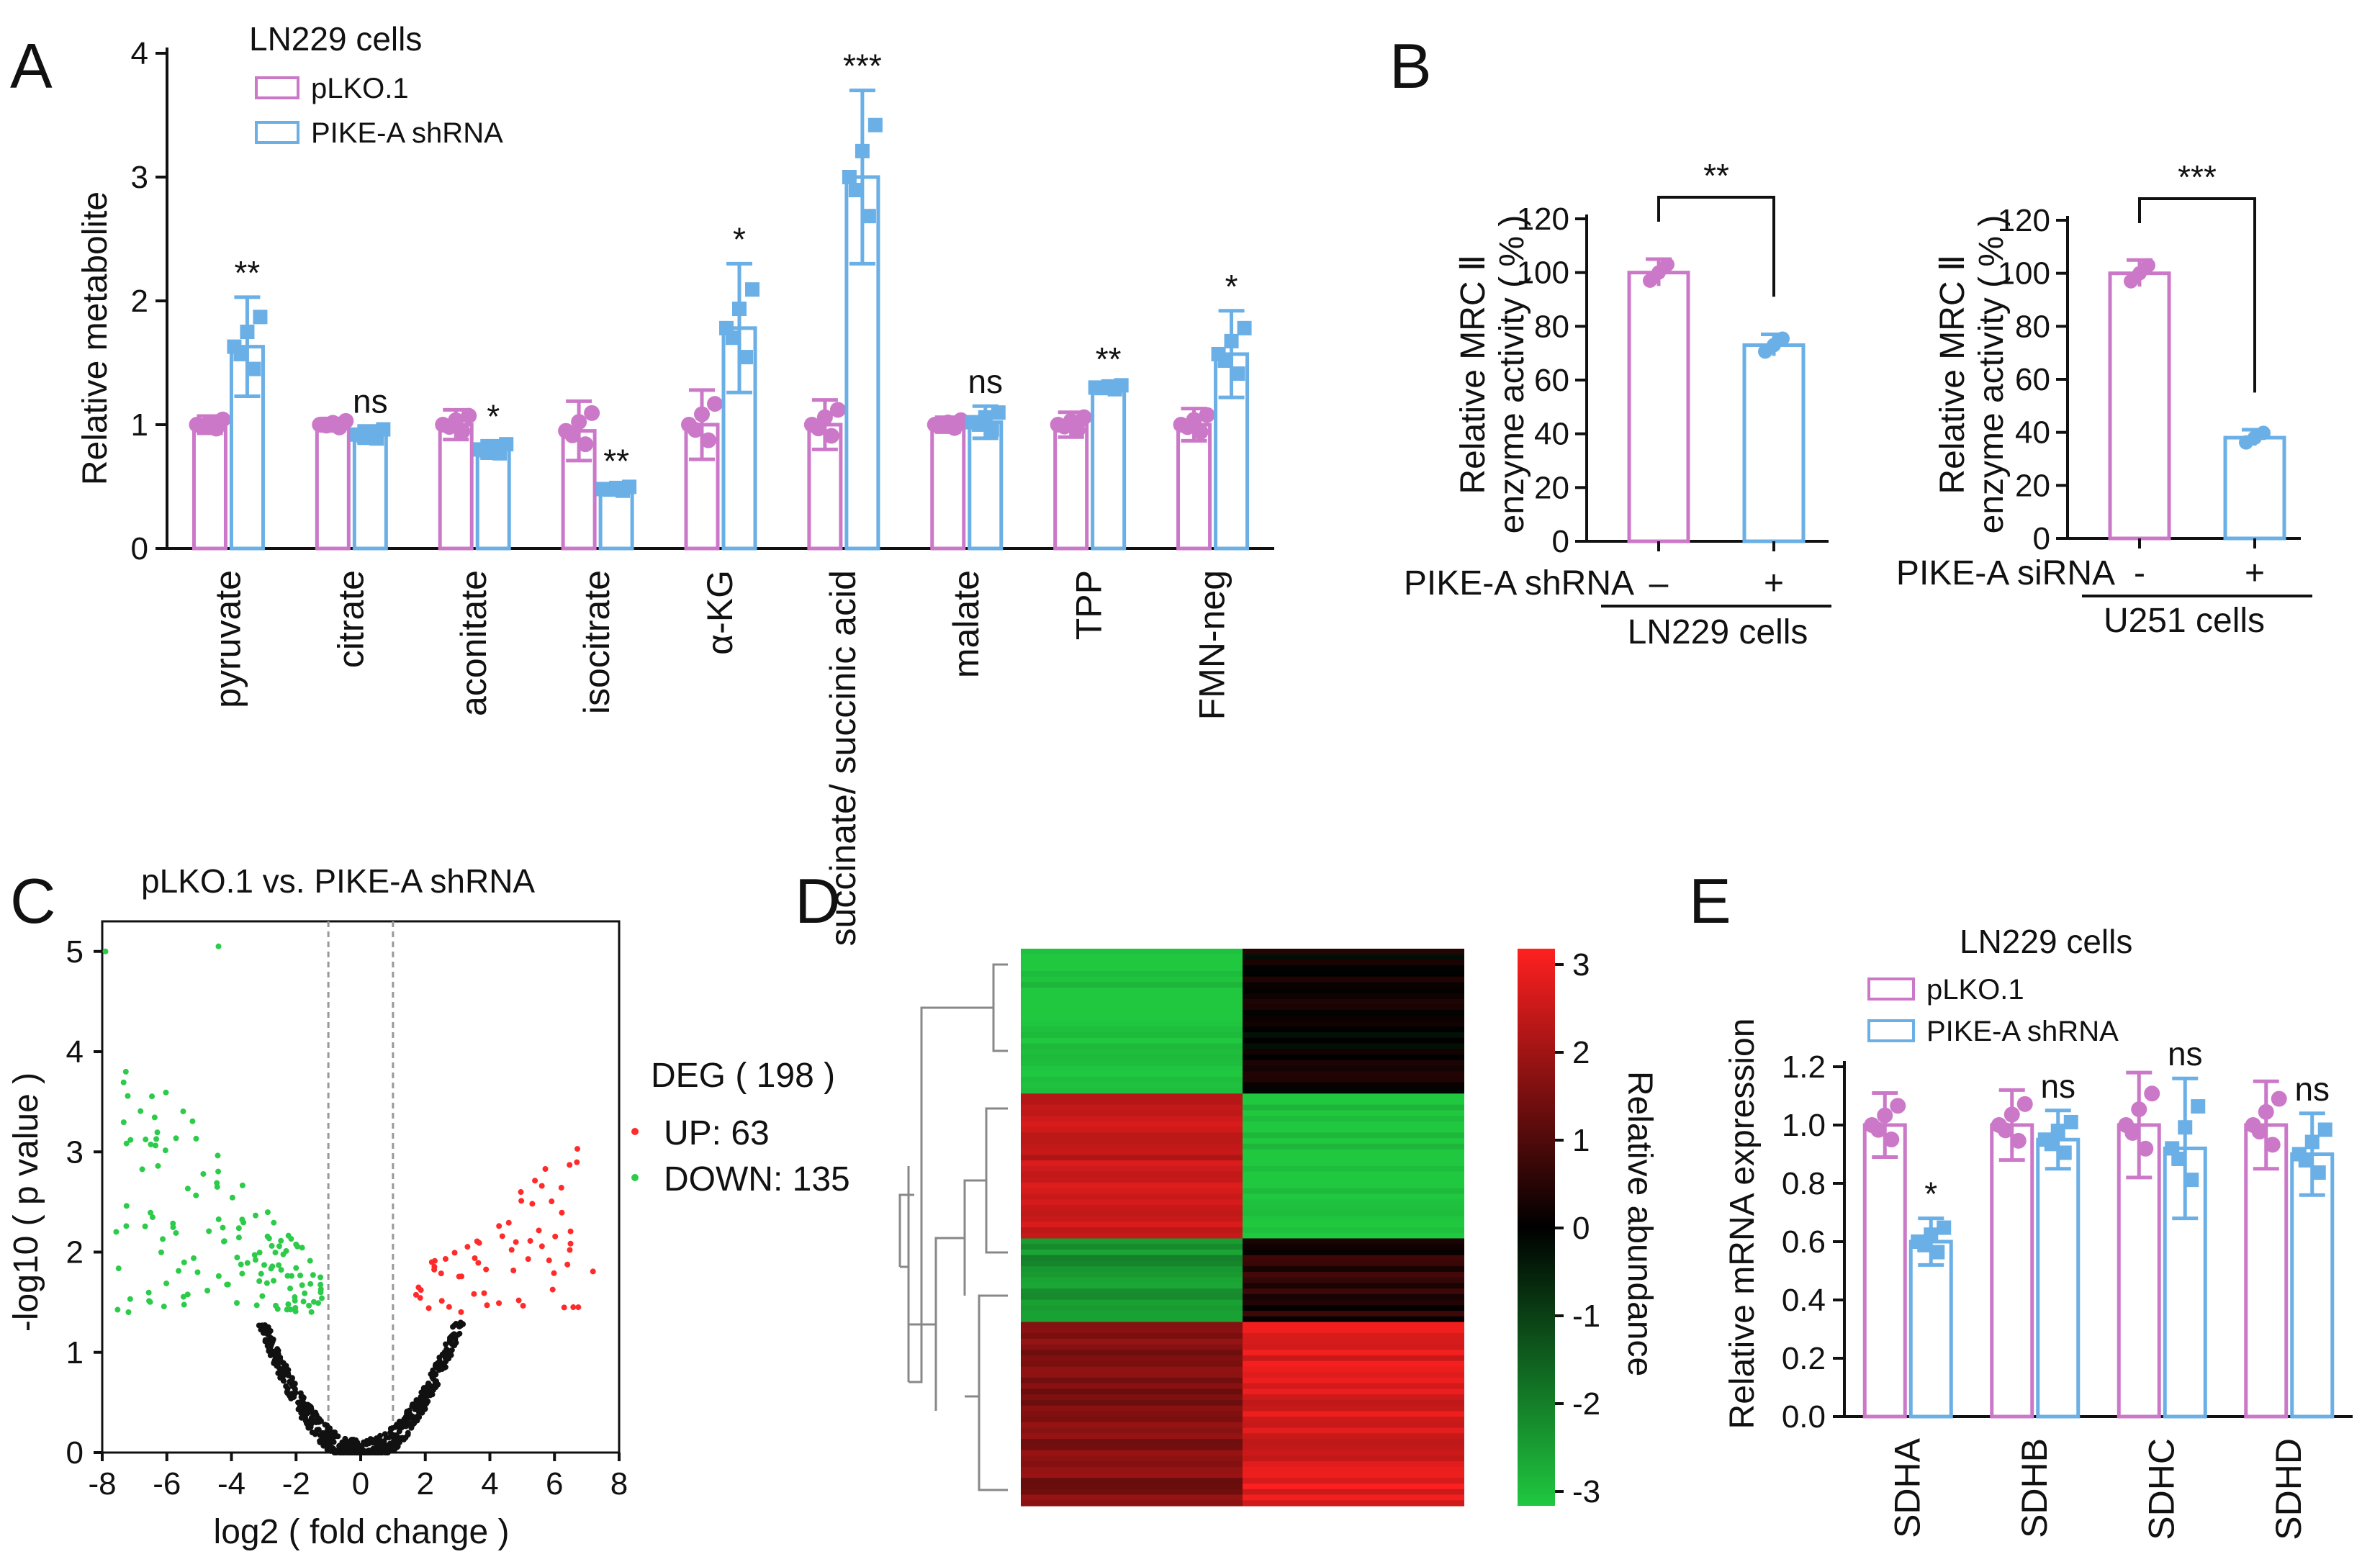 This screenshot has height=1567, width=2380. I want to click on panel-d-colorbar, so click(1536, 1227).